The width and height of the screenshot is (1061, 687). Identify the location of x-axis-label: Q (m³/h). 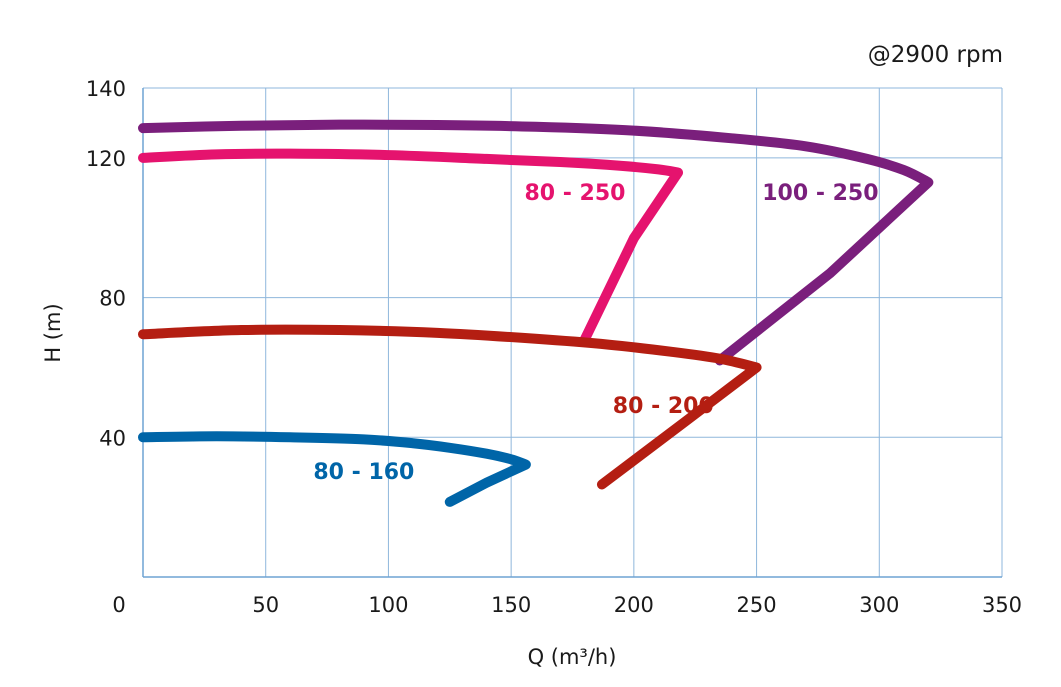
(572, 657).